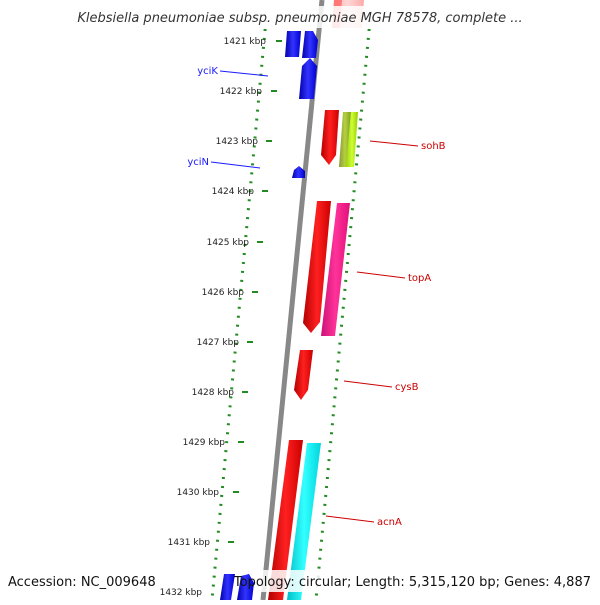 This screenshot has width=600, height=605. I want to click on ring-outer-right, so click(343, 310).